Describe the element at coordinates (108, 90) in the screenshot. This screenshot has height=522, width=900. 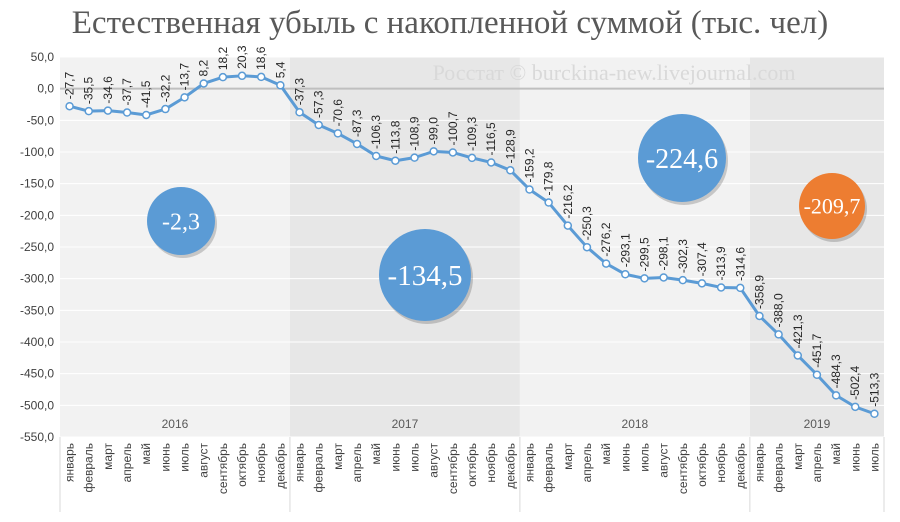
I see `data-label: -34,6` at that location.